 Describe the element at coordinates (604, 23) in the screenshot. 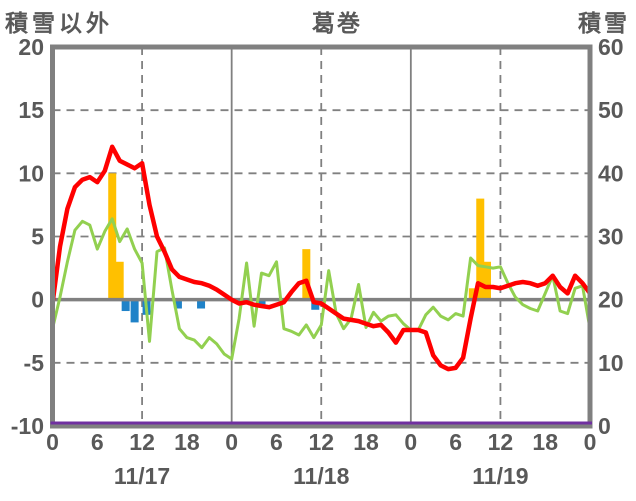

I see `right-axis-title: 積雪` at that location.